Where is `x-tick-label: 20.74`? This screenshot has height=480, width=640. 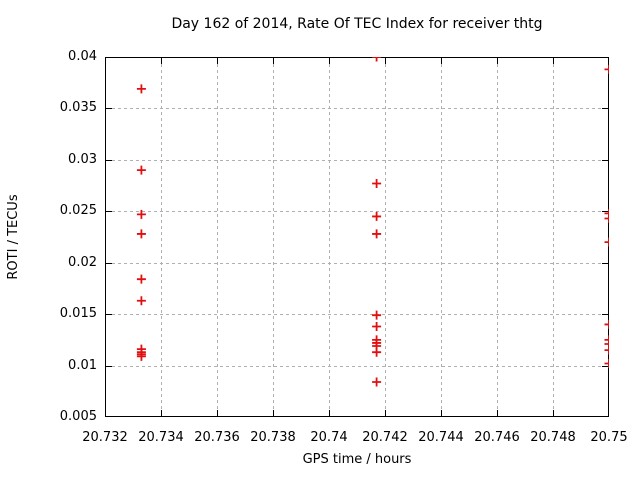
x-tick-label: 20.74 is located at coordinates (329, 437).